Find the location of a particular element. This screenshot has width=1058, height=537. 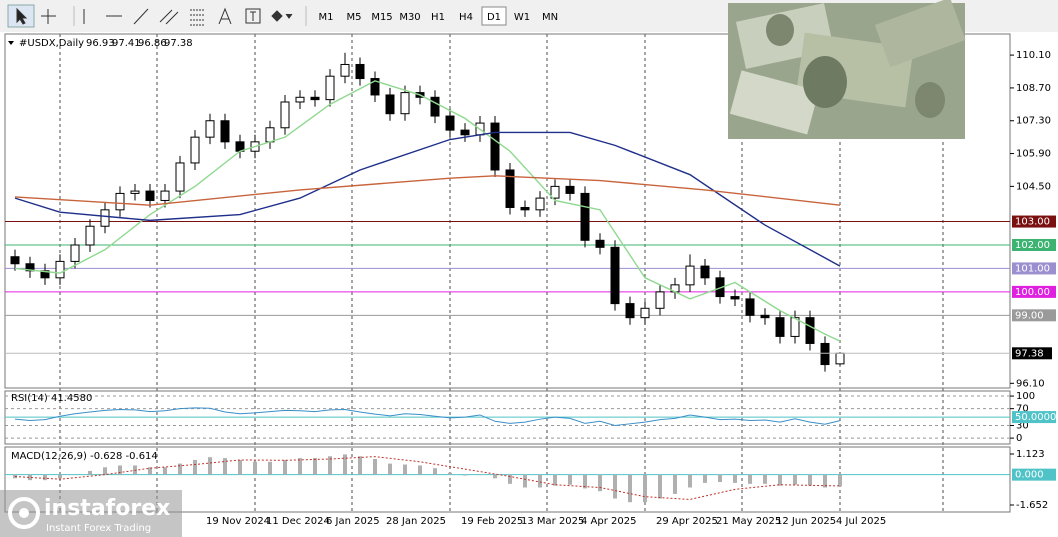

cursor-icon is located at coordinates (22, 16).